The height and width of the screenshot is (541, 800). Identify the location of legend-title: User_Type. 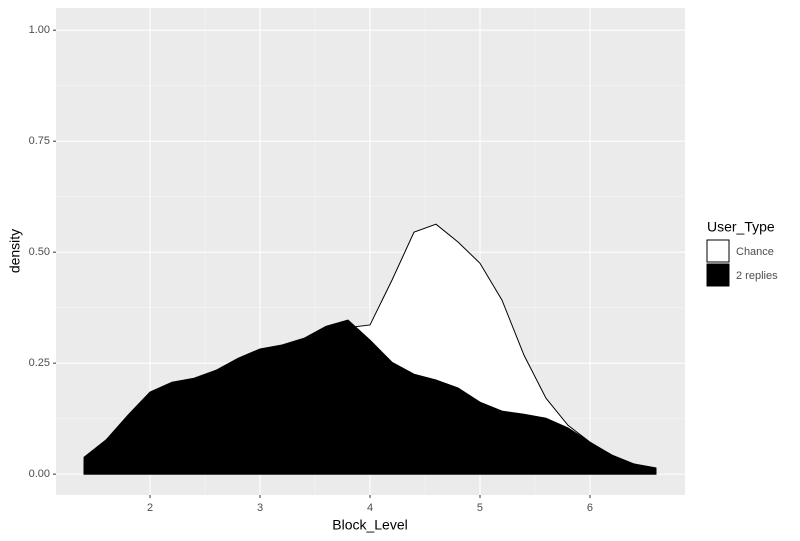
(741, 227).